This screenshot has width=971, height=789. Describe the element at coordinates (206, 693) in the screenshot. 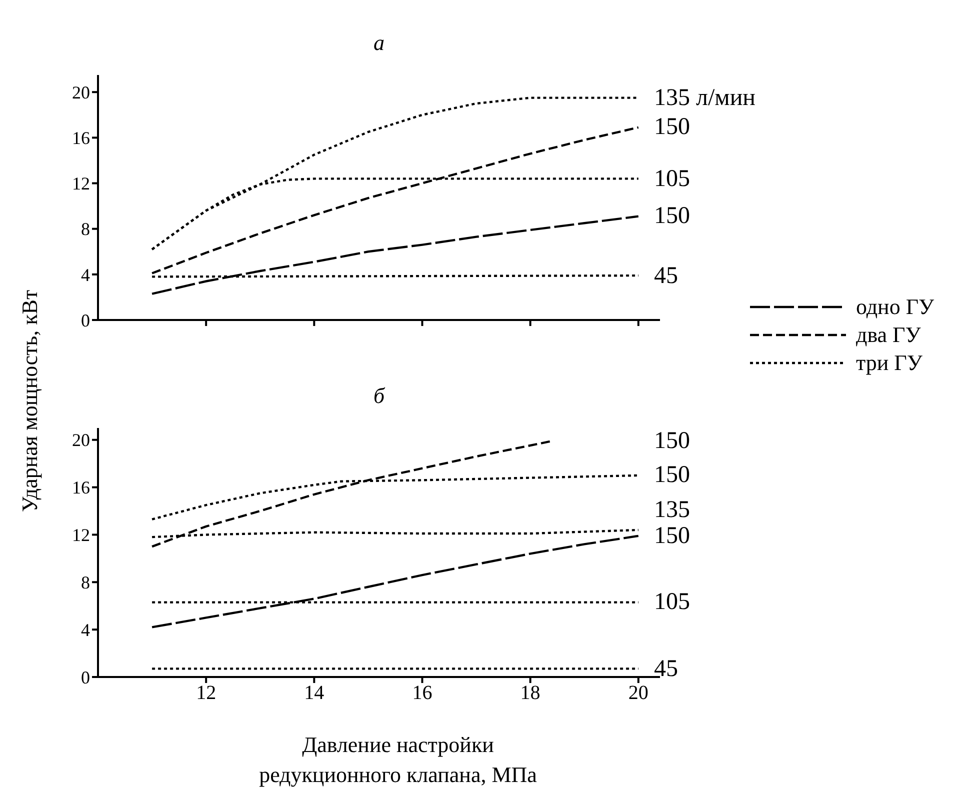

I see `x-tick-label: 12` at that location.